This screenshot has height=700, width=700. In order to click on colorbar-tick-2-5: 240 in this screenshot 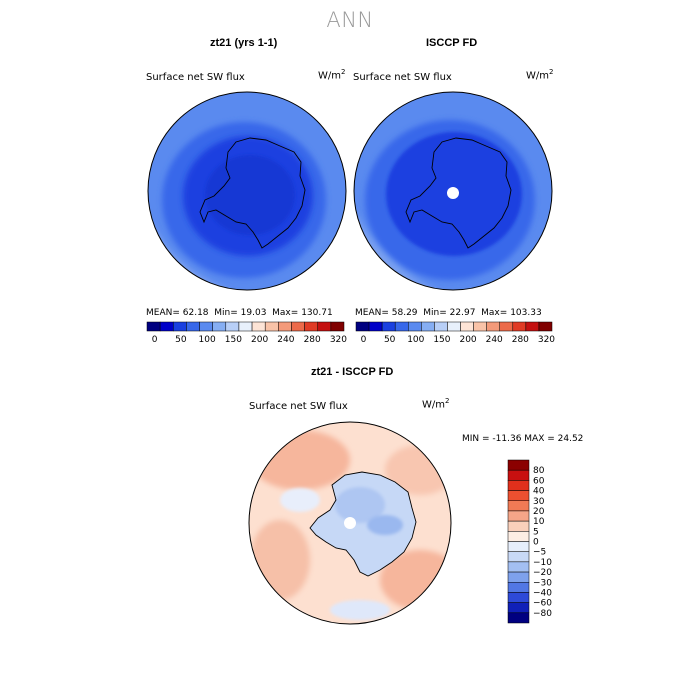, I will do `click(494, 340)`.